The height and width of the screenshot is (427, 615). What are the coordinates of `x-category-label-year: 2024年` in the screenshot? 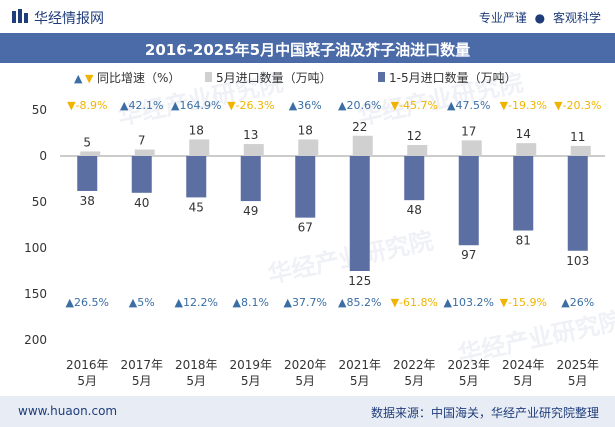 It's located at (523, 365).